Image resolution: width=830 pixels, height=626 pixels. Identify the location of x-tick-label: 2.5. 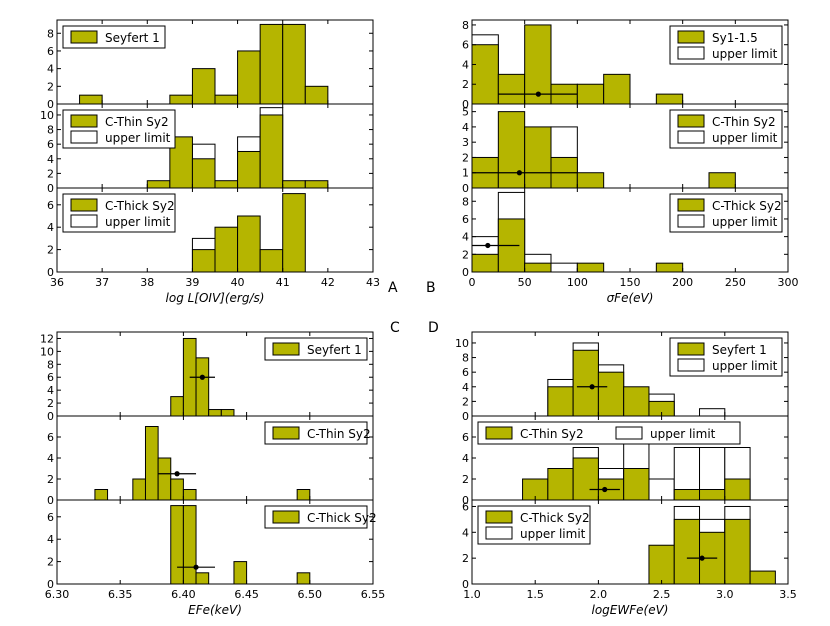
(662, 594).